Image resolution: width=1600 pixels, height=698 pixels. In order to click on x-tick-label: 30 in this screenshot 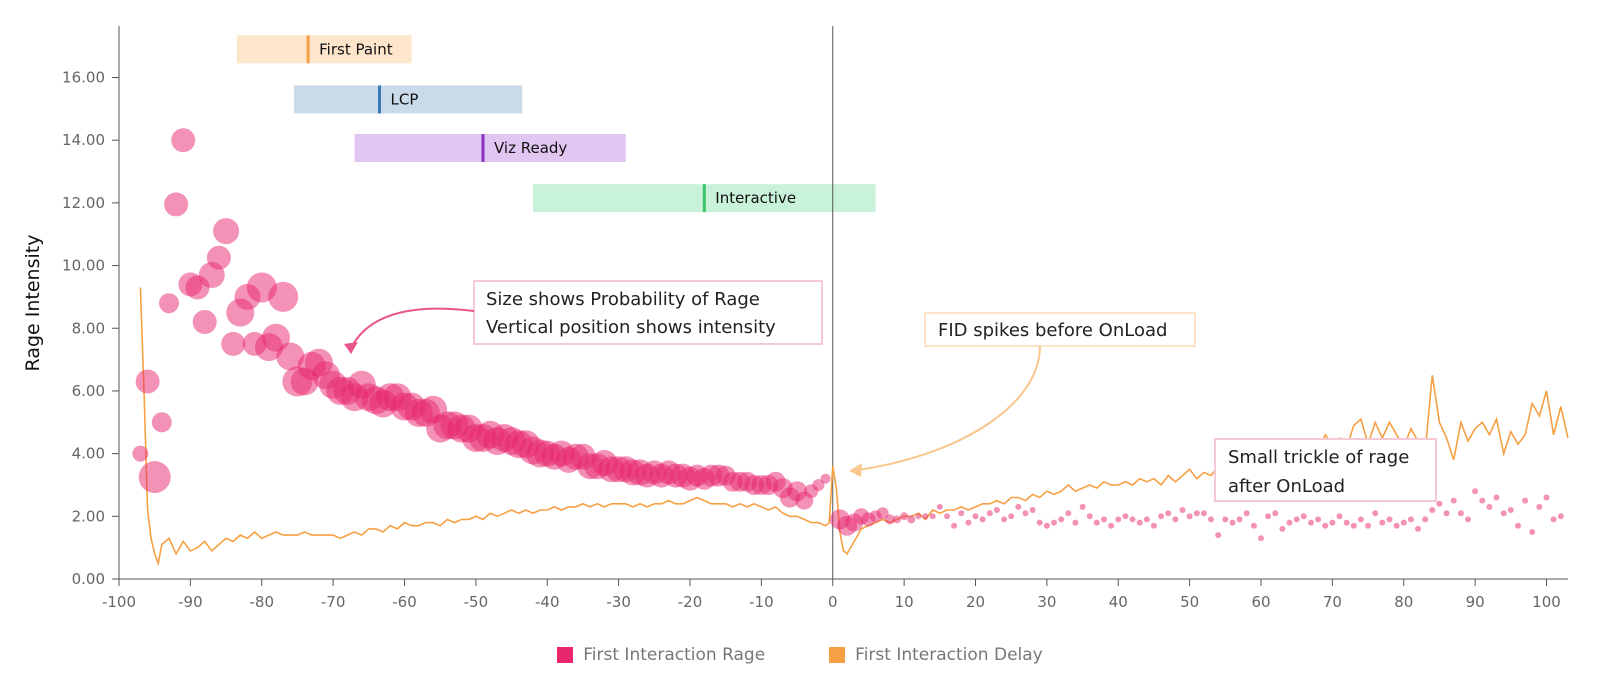, I will do `click(1046, 602)`.